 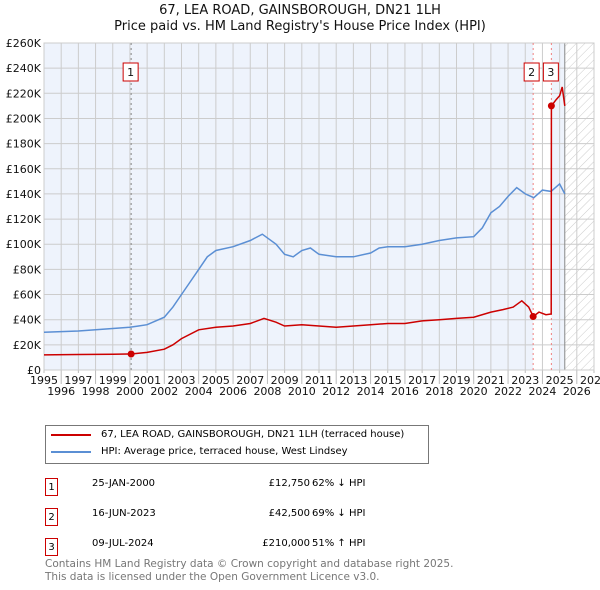 I want to click on sale-hpi-diff: 51% ↑ HPI, so click(x=339, y=543).